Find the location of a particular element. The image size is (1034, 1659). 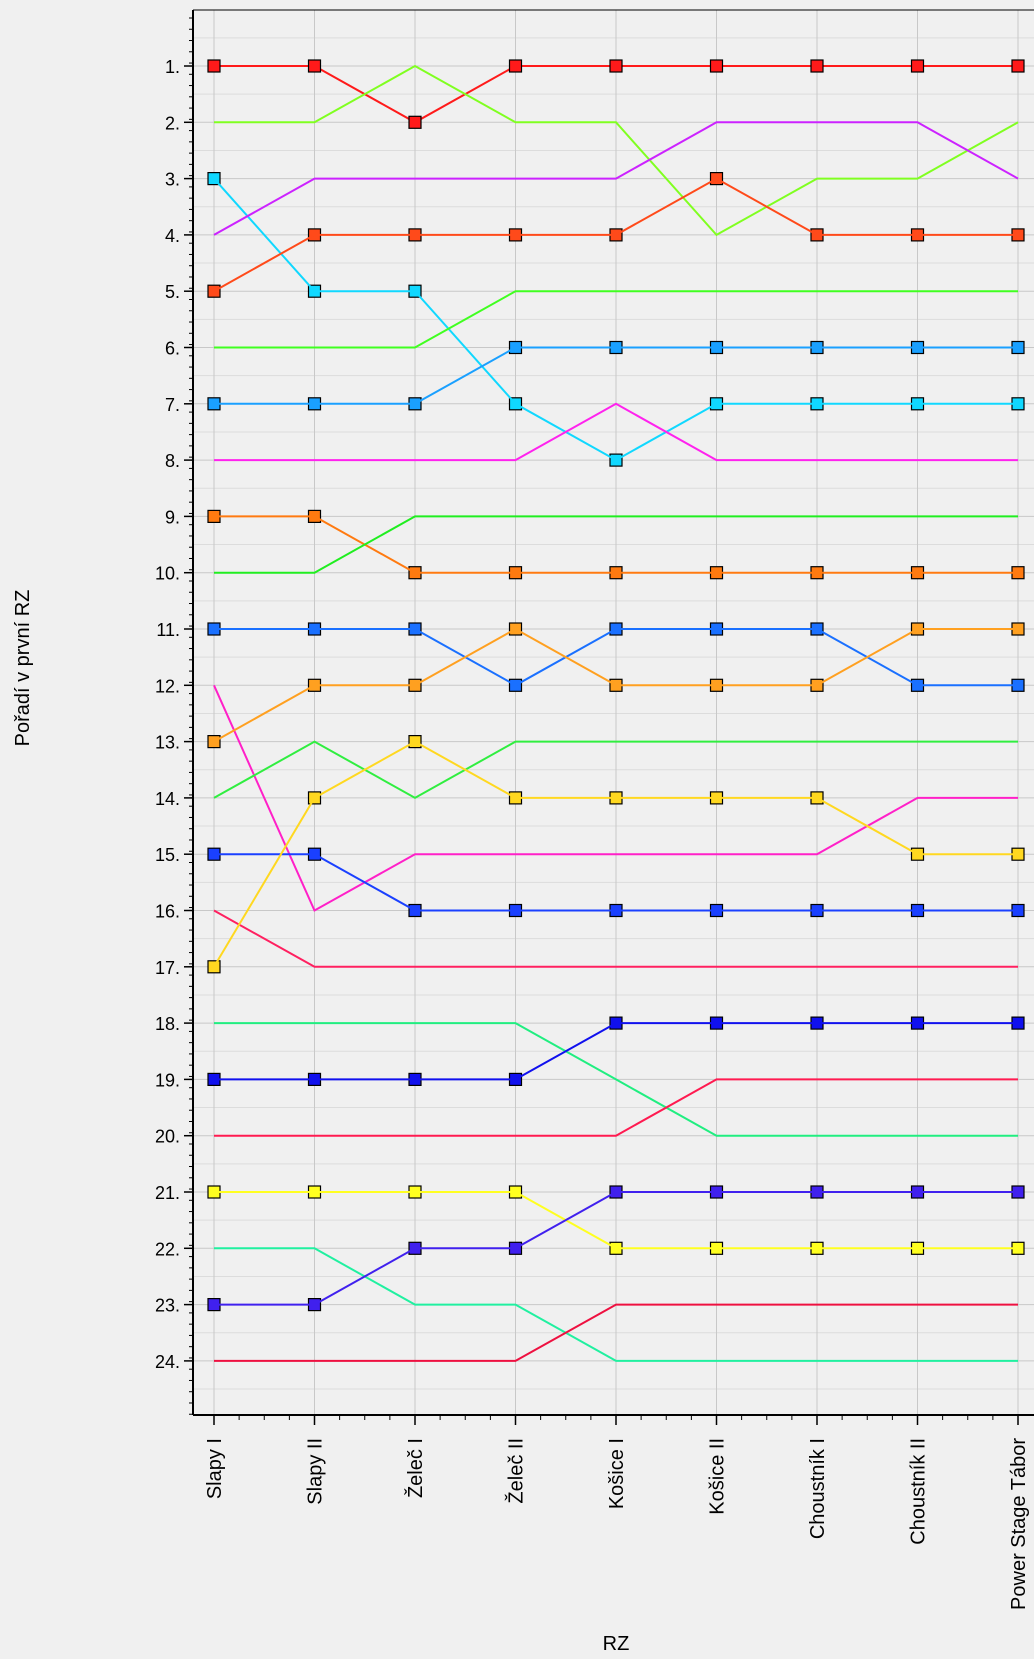

y-tick-label: 13. is located at coordinates (167, 743).